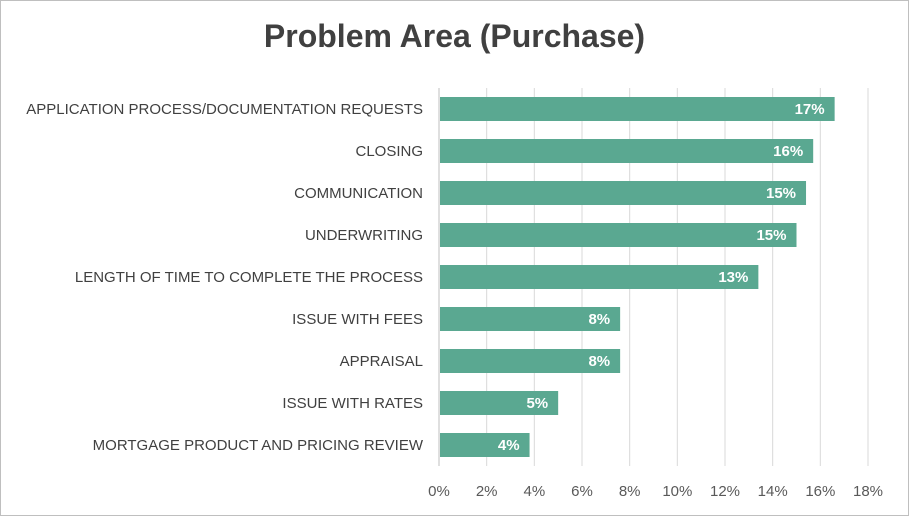  Describe the element at coordinates (630, 491) in the screenshot. I see `x-tick-label: 8%` at that location.